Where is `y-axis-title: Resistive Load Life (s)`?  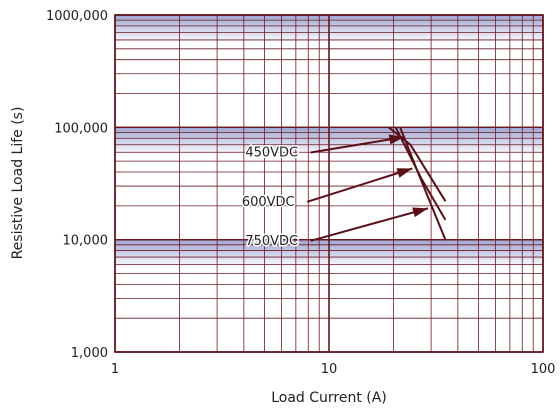 y-axis-title: Resistive Load Life (s) is located at coordinates (18, 183).